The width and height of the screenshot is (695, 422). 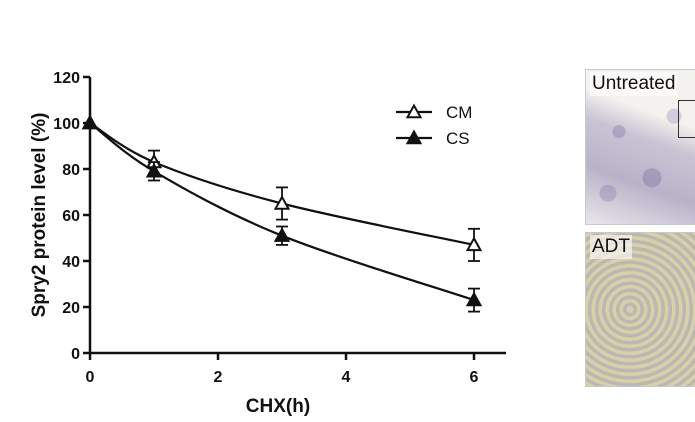 I want to click on panel-label-adt: ADT, so click(x=611, y=247).